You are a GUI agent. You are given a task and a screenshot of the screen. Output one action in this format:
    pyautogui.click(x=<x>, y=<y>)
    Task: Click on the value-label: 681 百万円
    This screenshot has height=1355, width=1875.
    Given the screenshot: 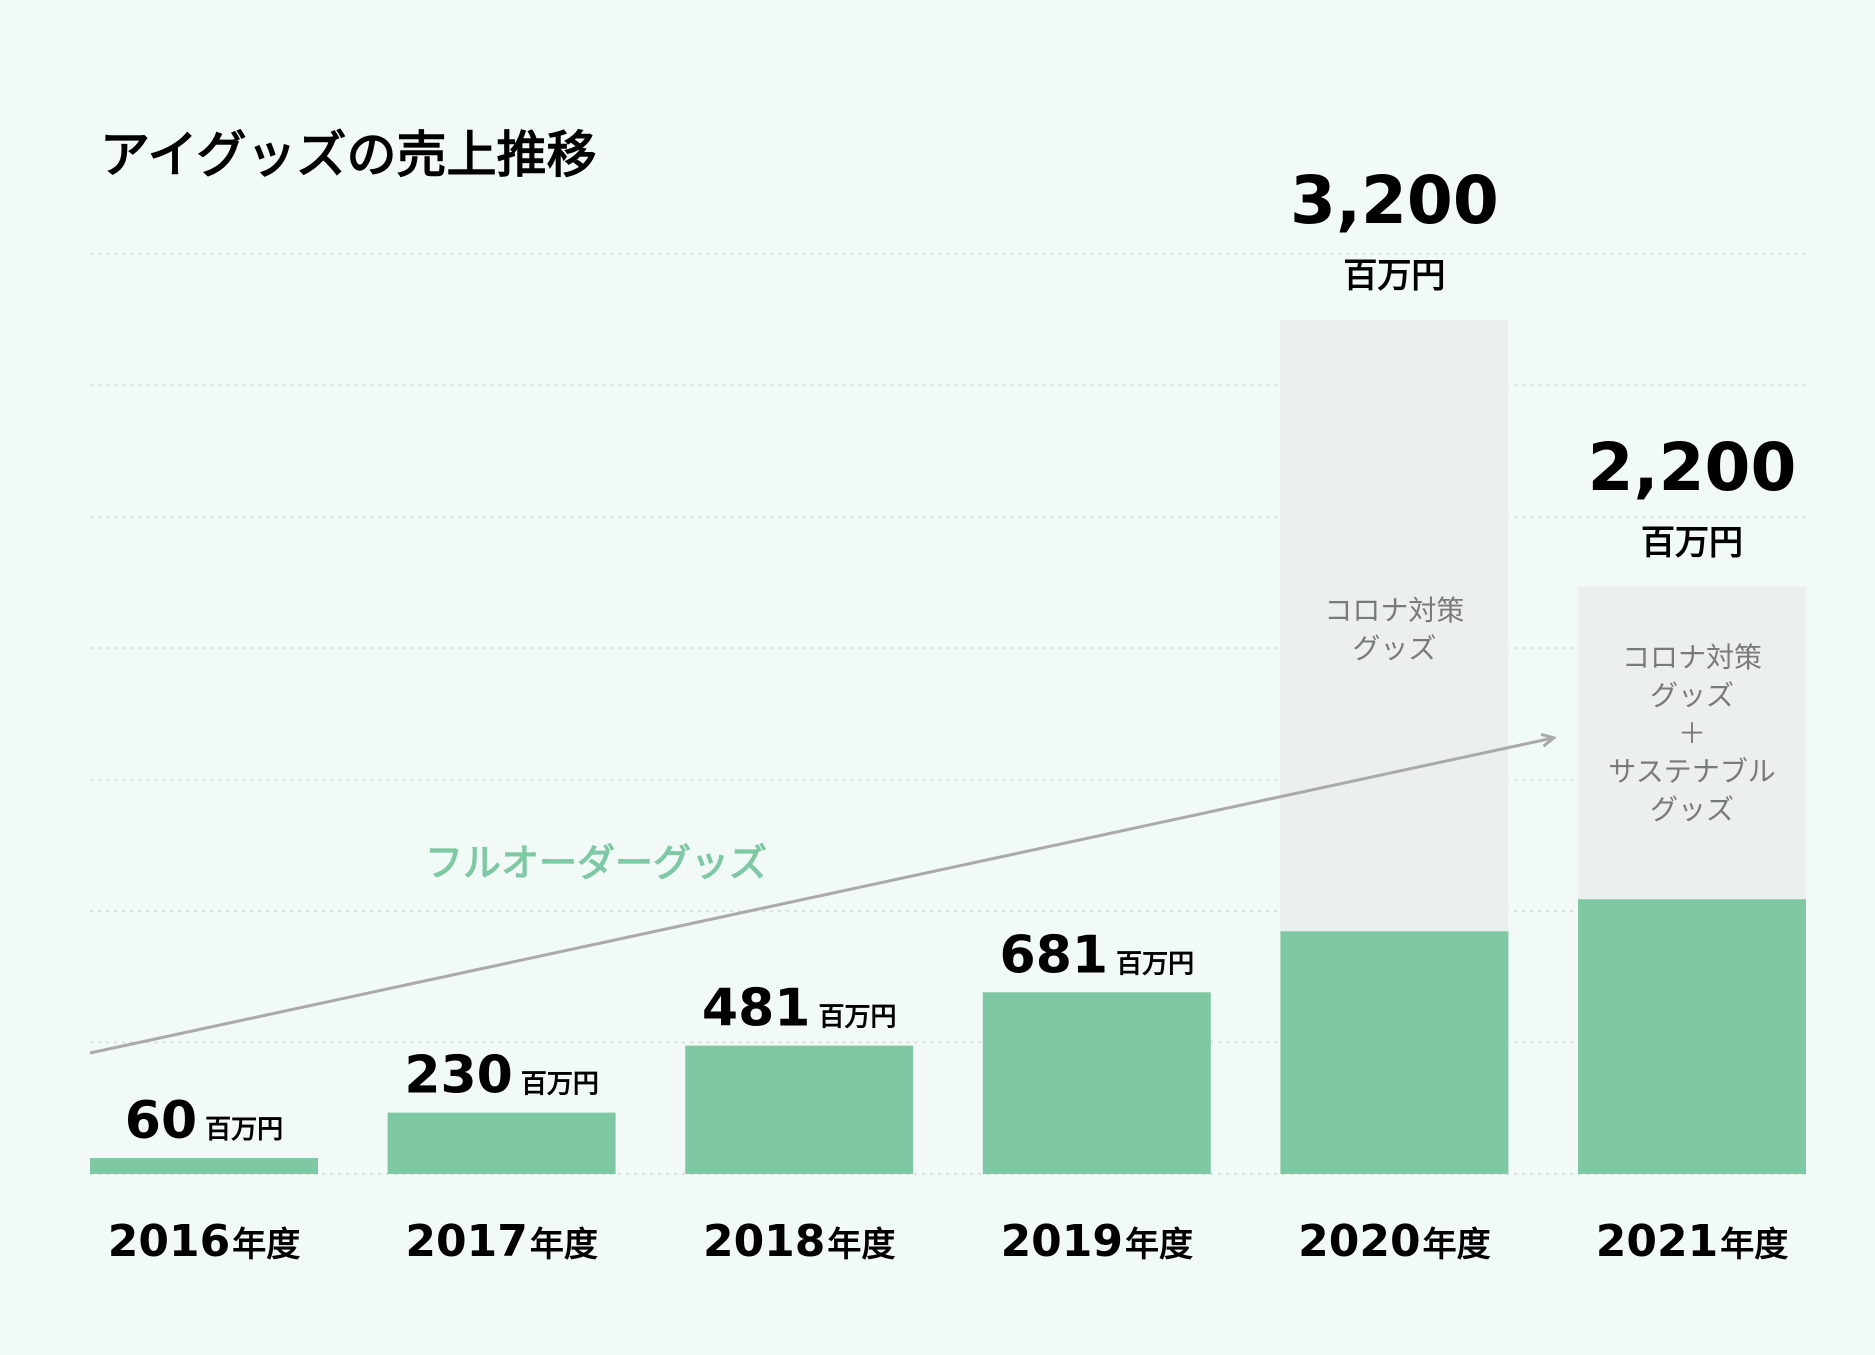 What is the action you would take?
    pyautogui.click(x=1097, y=955)
    